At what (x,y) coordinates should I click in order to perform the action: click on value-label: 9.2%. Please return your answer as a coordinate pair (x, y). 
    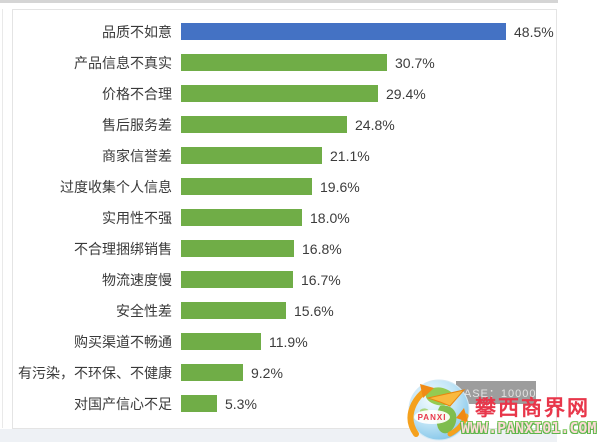
    Looking at the image, I should click on (267, 372).